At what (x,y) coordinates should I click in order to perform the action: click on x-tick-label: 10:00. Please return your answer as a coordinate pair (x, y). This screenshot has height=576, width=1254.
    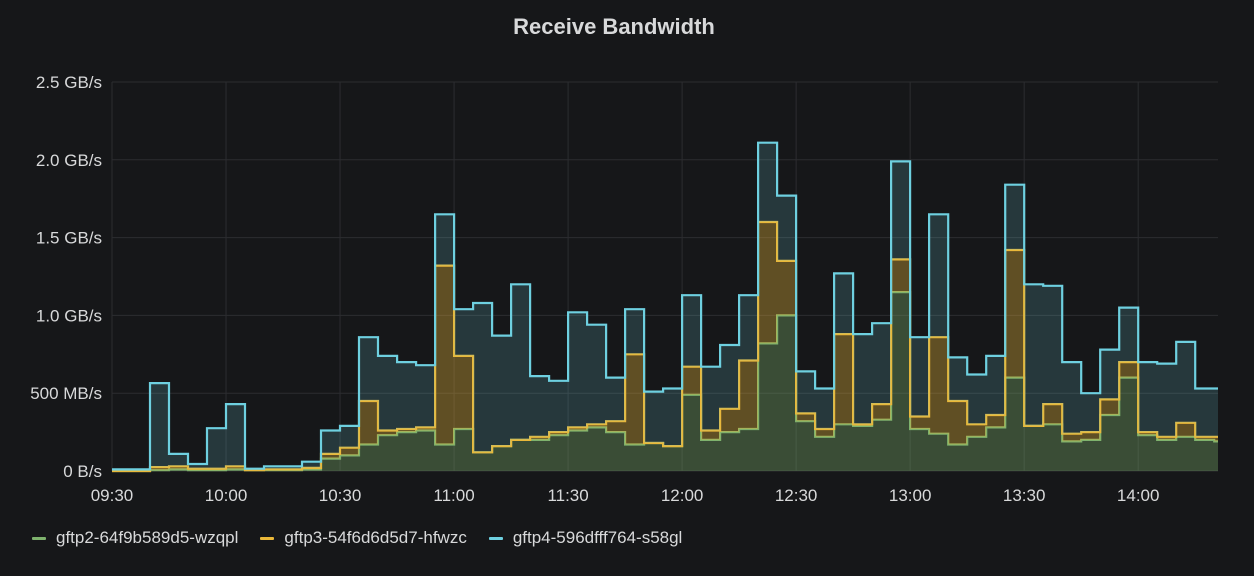
    Looking at the image, I should click on (226, 495).